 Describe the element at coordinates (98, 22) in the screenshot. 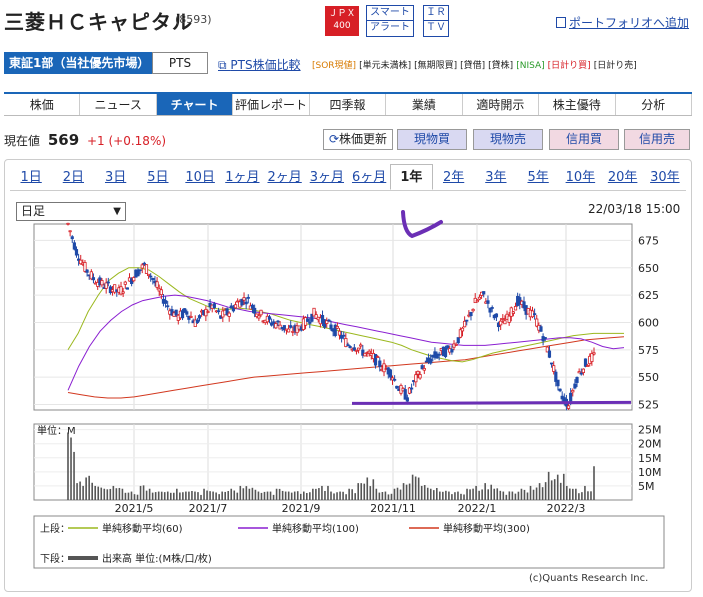

I see `company-title: 三菱ＨＣキャピタル` at that location.